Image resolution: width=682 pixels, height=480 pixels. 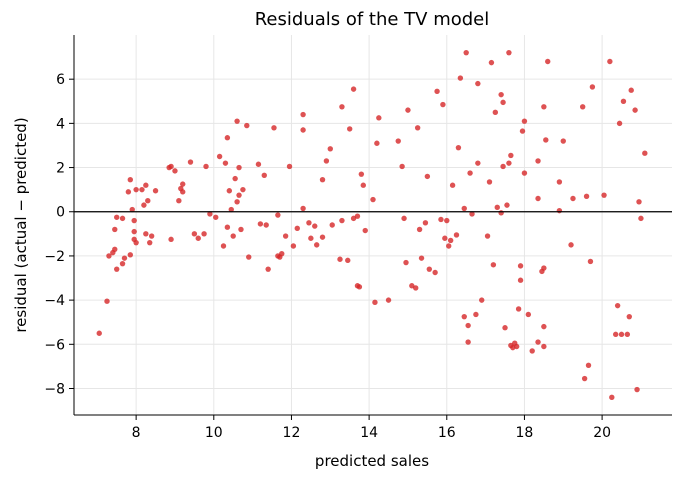 I want to click on x-tick-label: 18, so click(x=525, y=433).